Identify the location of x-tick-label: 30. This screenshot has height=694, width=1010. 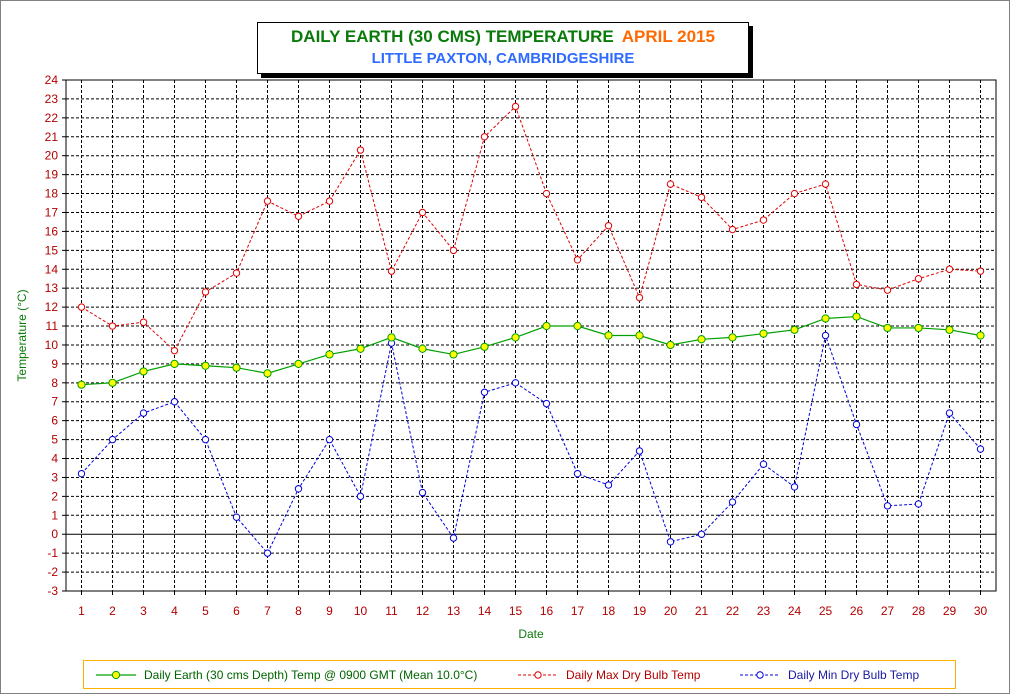
(981, 611).